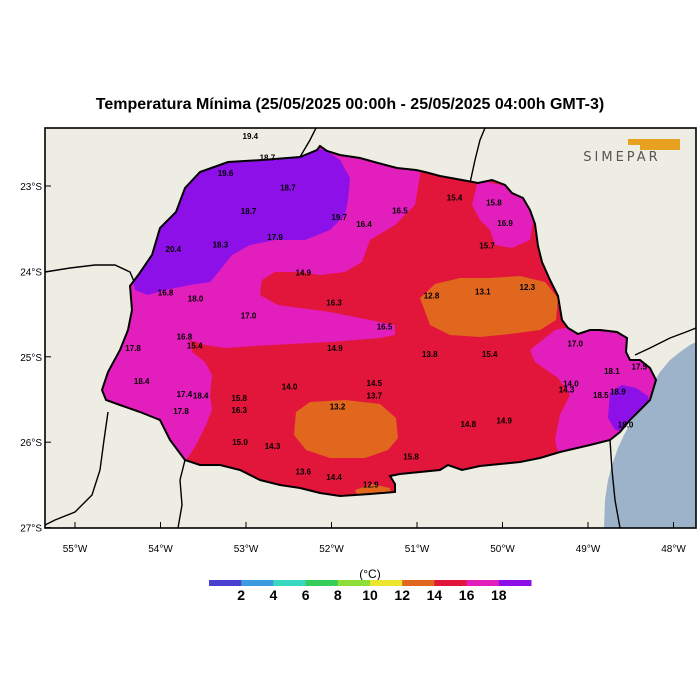 This screenshot has width=700, height=700. I want to click on lat-tick-label: 26°S, so click(31, 443).